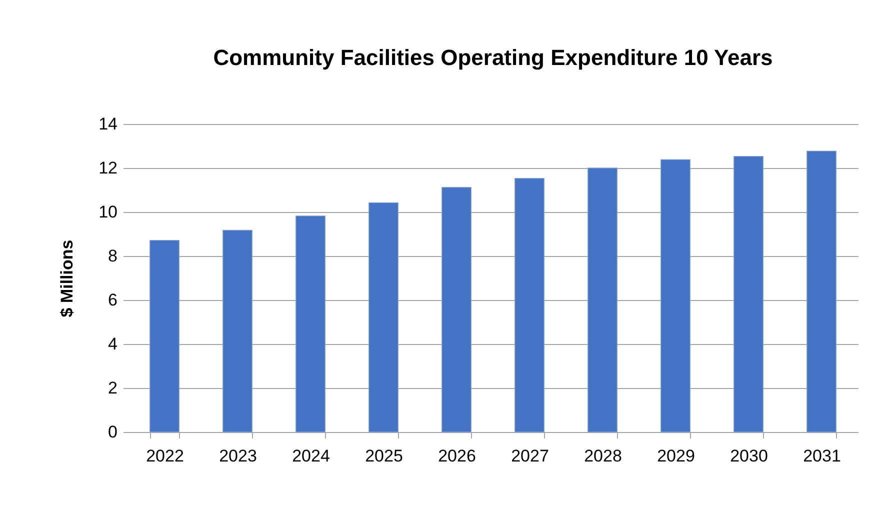  Describe the element at coordinates (113, 344) in the screenshot. I see `y-tick-label: 4` at that location.